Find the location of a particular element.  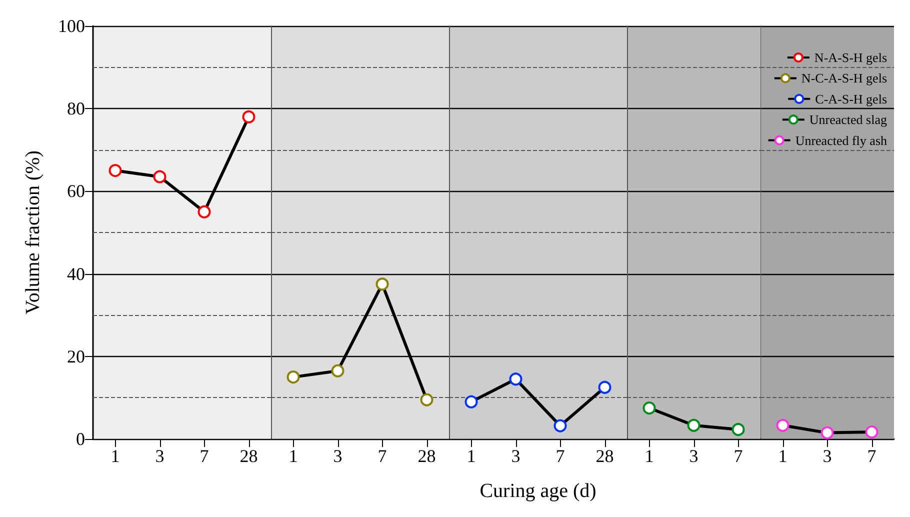

legend-label: Unreacted fly ash is located at coordinates (841, 140).